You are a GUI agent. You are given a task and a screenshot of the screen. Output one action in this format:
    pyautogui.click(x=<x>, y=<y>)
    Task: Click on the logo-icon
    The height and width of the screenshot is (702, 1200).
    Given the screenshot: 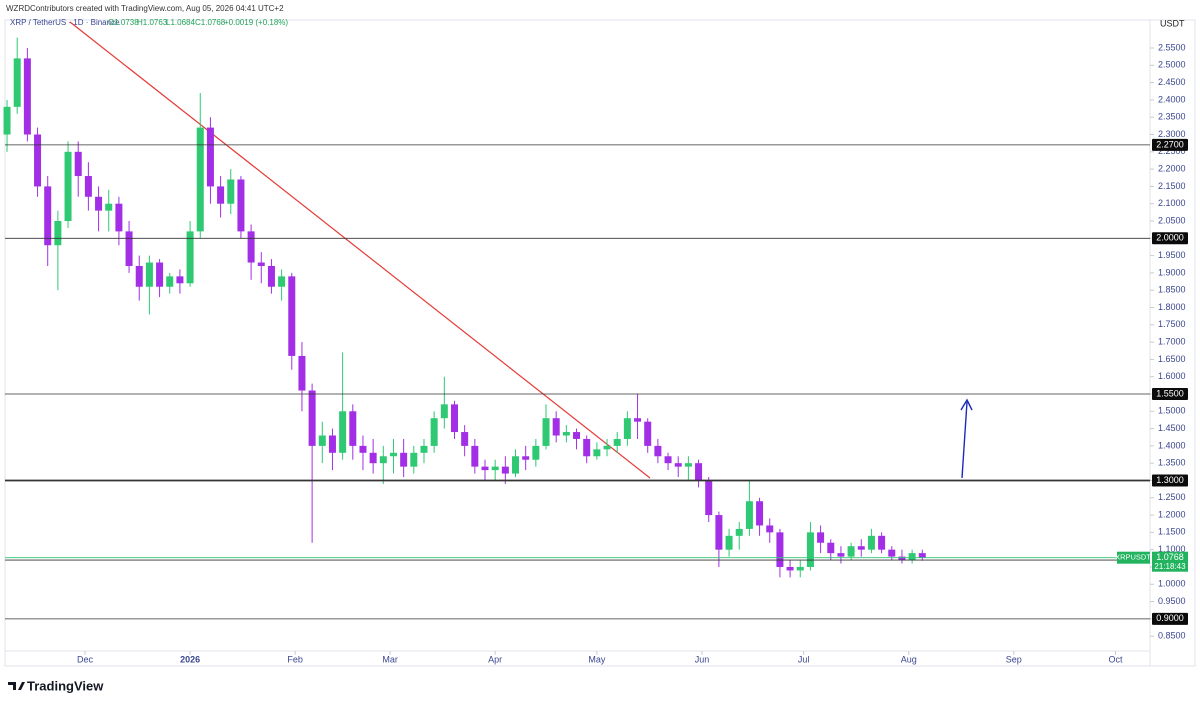 What is the action you would take?
    pyautogui.click(x=16, y=686)
    